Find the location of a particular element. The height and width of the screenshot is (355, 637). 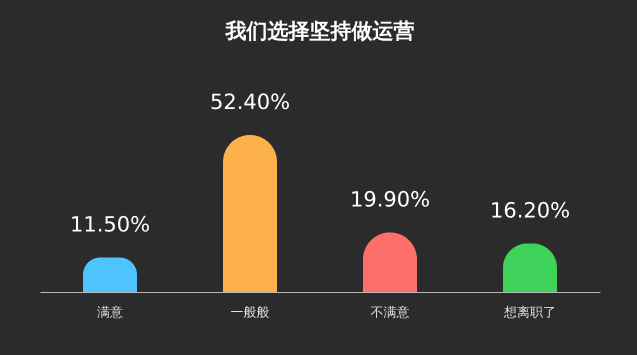

data-label: 11.50% is located at coordinates (110, 224).